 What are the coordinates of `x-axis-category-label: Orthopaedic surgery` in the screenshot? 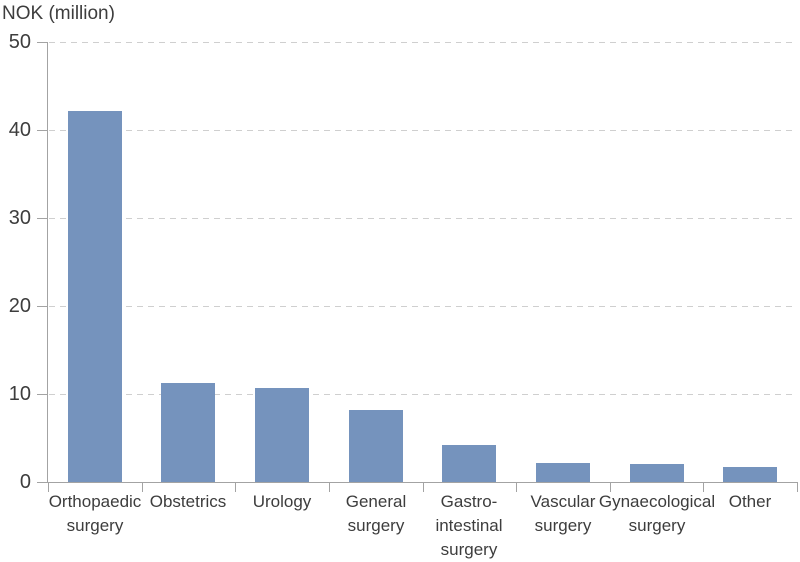 It's located at (95, 514).